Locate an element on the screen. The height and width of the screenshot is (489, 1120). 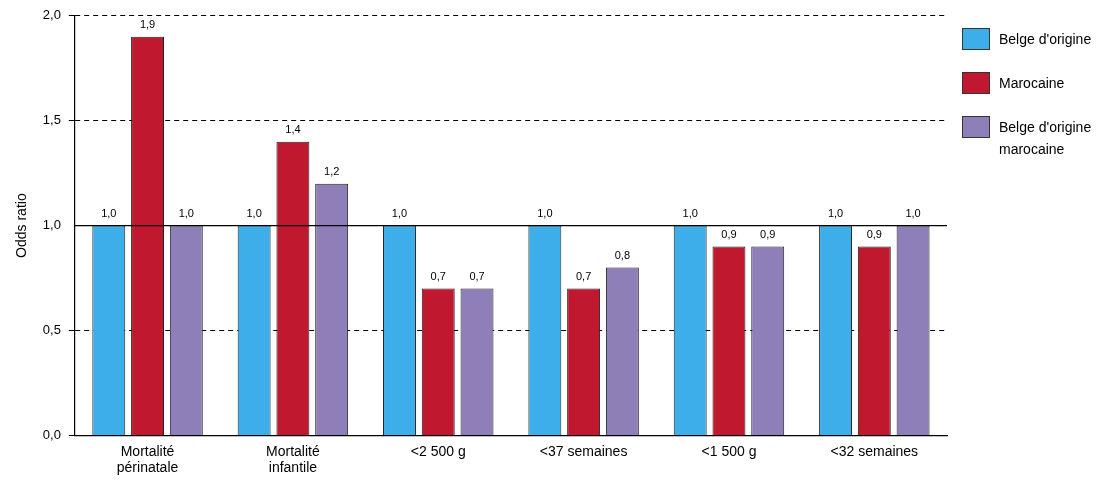
y-tick-label: 0,0 is located at coordinates (51, 434).